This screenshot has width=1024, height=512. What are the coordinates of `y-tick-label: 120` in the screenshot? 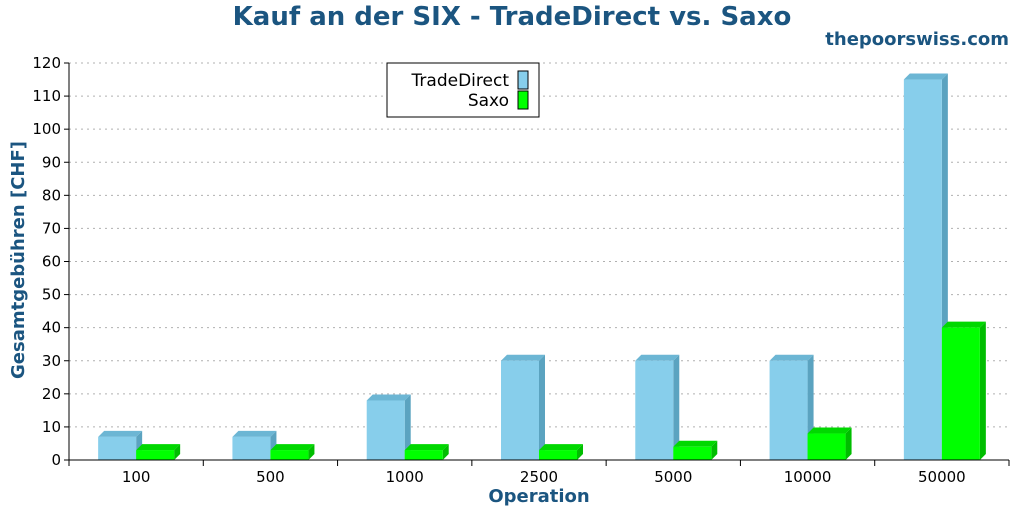 It's located at (46, 63).